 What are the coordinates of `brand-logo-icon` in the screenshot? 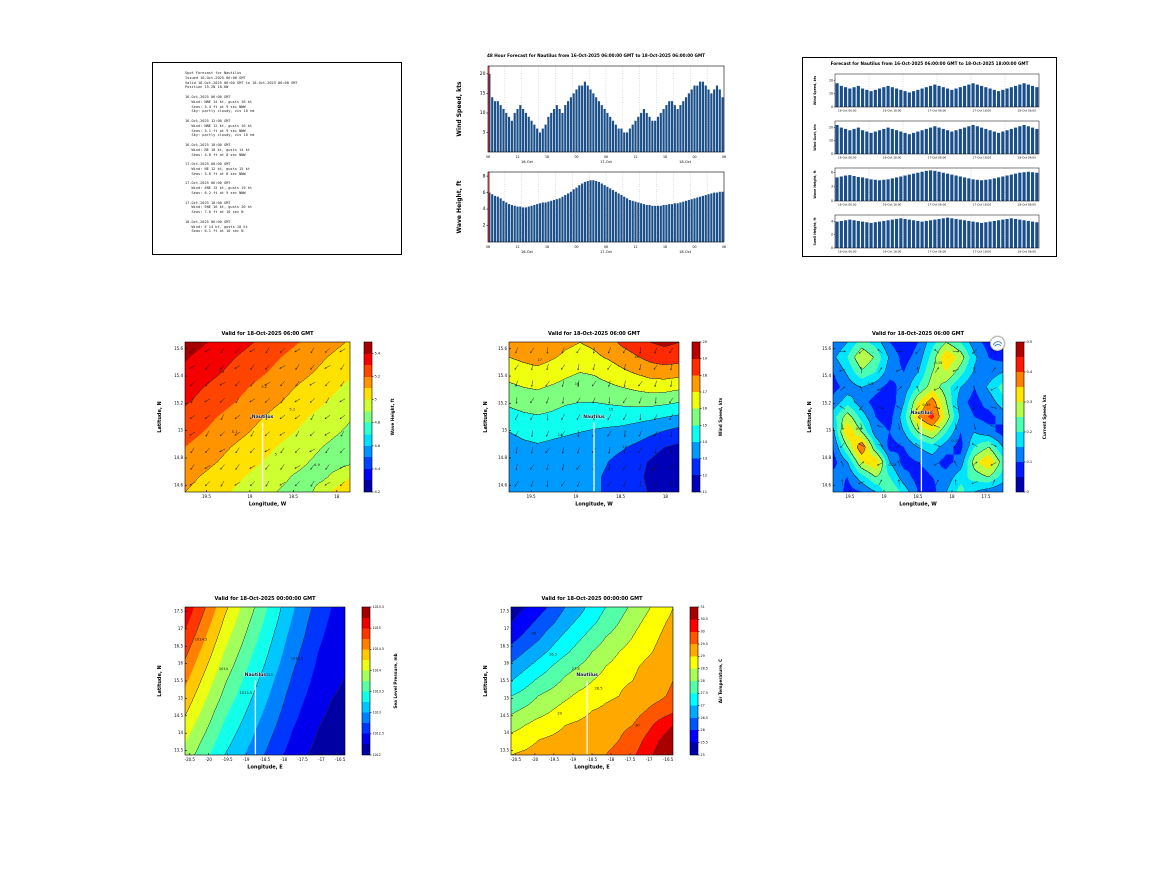 It's located at (997, 343).